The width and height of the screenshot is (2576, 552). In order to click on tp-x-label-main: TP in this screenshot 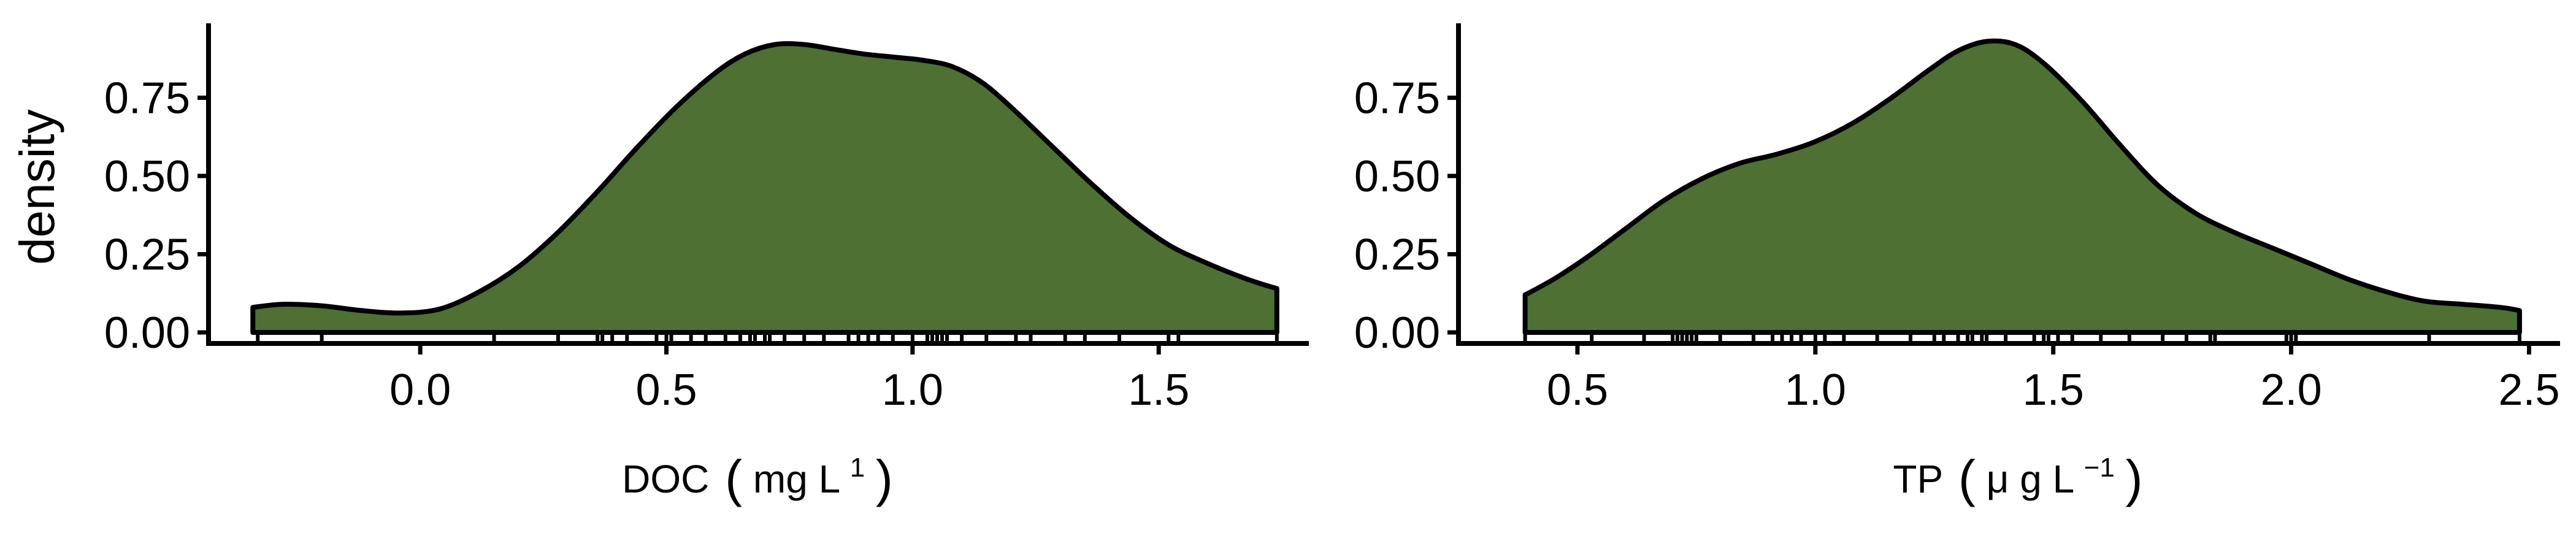, I will do `click(1917, 479)`.